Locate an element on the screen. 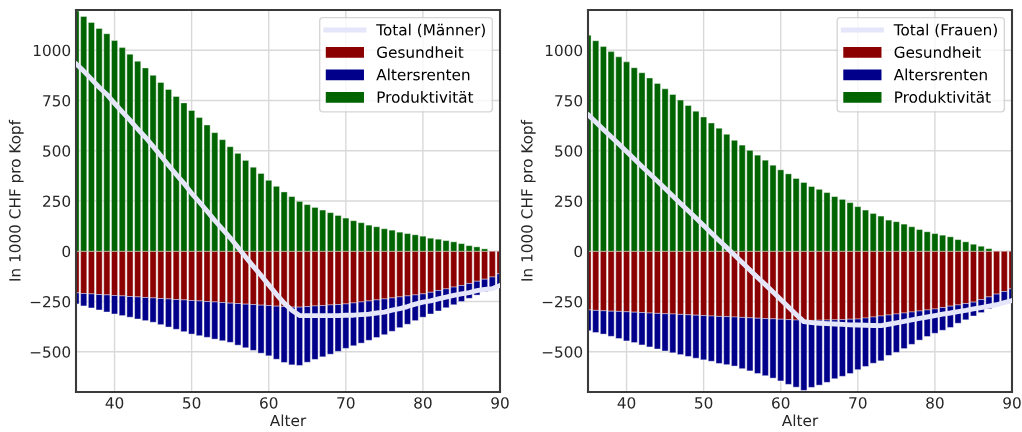  legend-label: Total (Männer) is located at coordinates (430, 30).